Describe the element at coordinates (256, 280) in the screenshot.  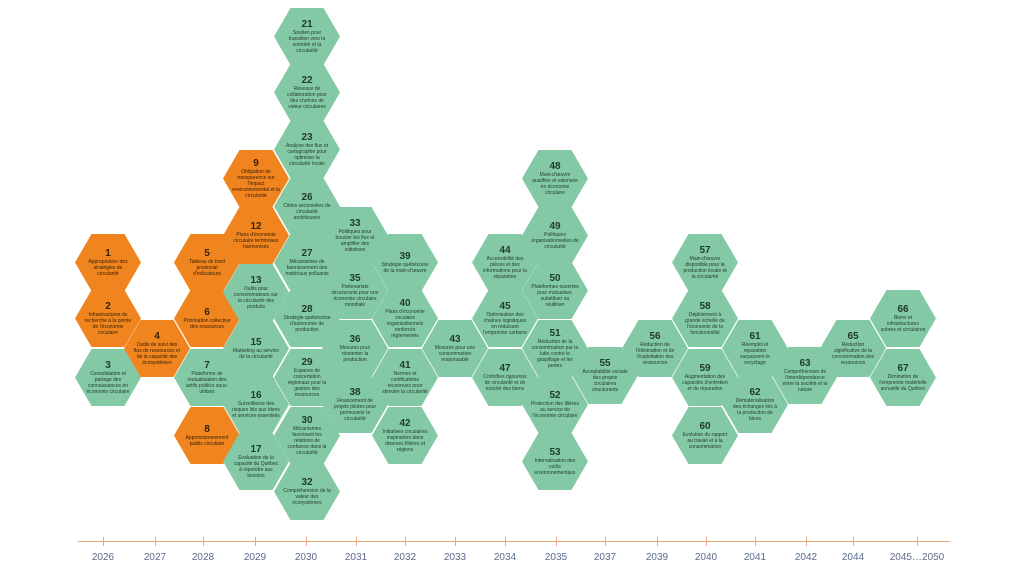
I see `action-number: 13` at that location.